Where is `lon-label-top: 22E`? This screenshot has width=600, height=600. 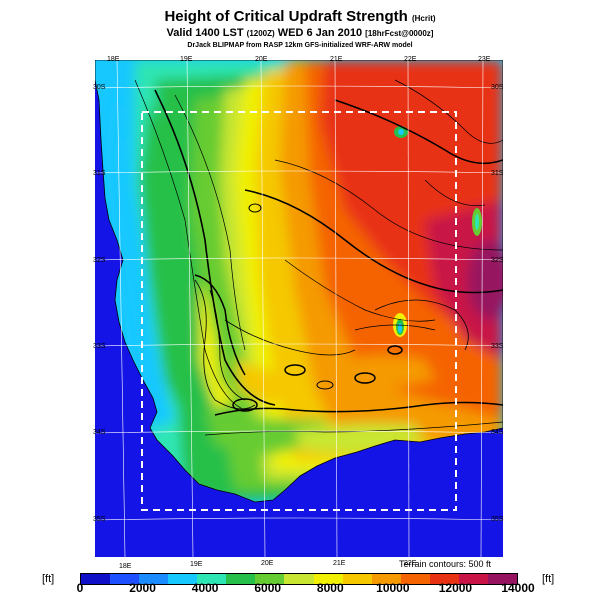
lon-label-top: 22E is located at coordinates (410, 59).